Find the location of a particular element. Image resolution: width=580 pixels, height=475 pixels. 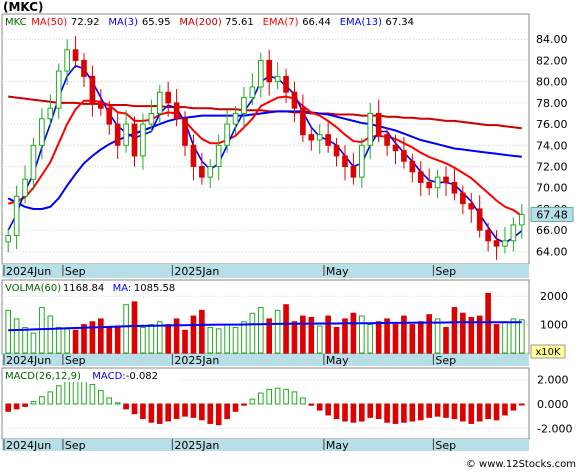

price-tick-label: 64.00 is located at coordinates (552, 251).